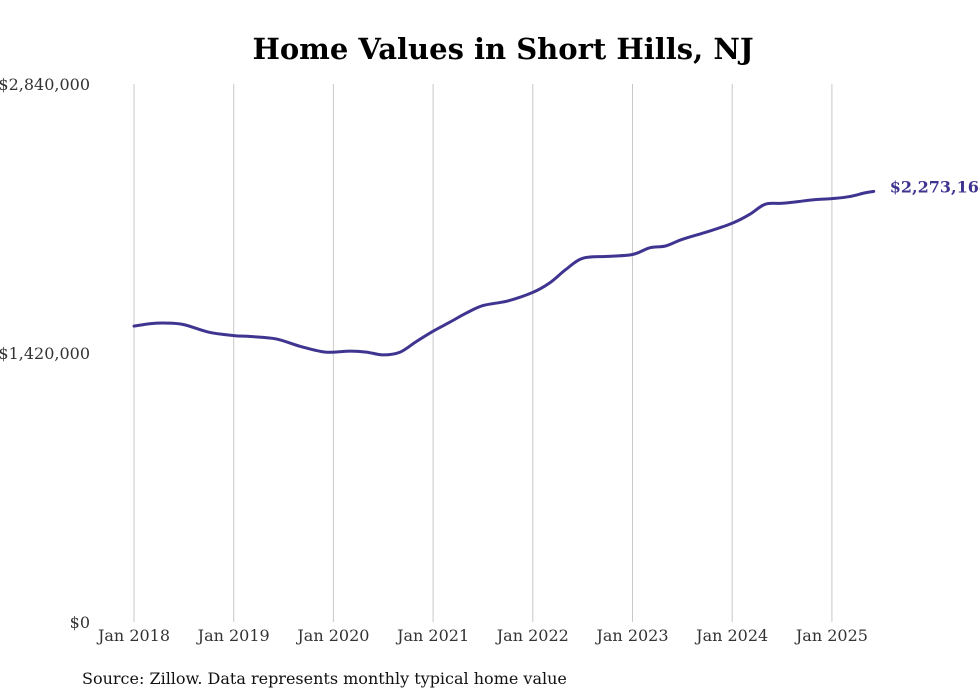 The height and width of the screenshot is (699, 980). I want to click on x-tick-label: Jan 2019, so click(233, 635).